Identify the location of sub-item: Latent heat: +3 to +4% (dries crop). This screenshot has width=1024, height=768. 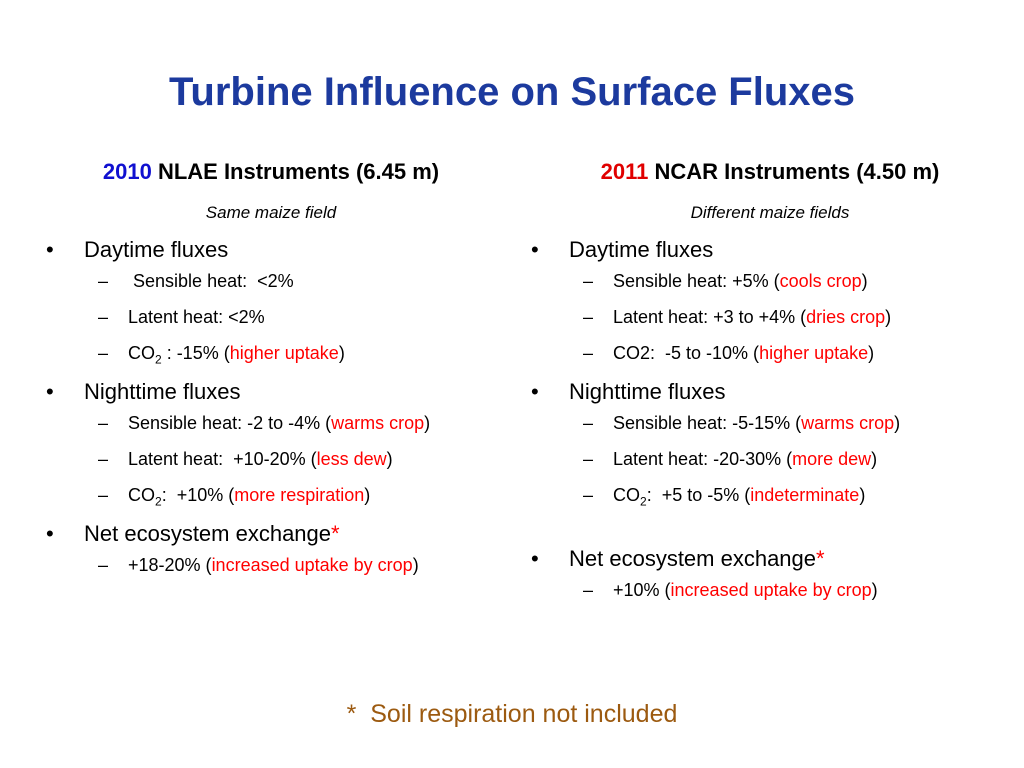
(792, 317).